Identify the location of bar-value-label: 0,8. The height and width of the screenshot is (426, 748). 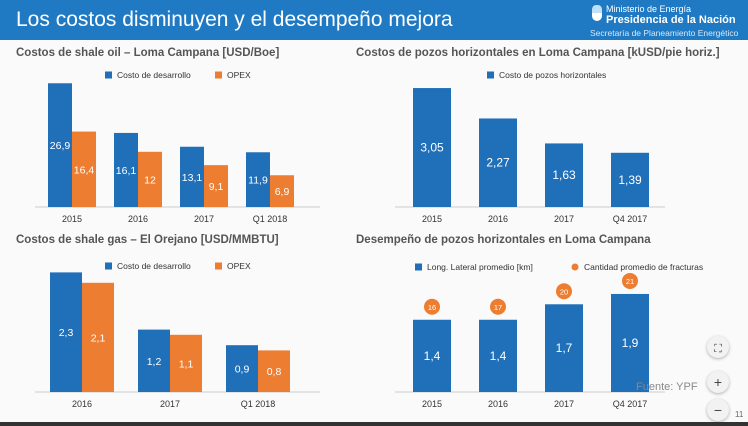
(274, 372).